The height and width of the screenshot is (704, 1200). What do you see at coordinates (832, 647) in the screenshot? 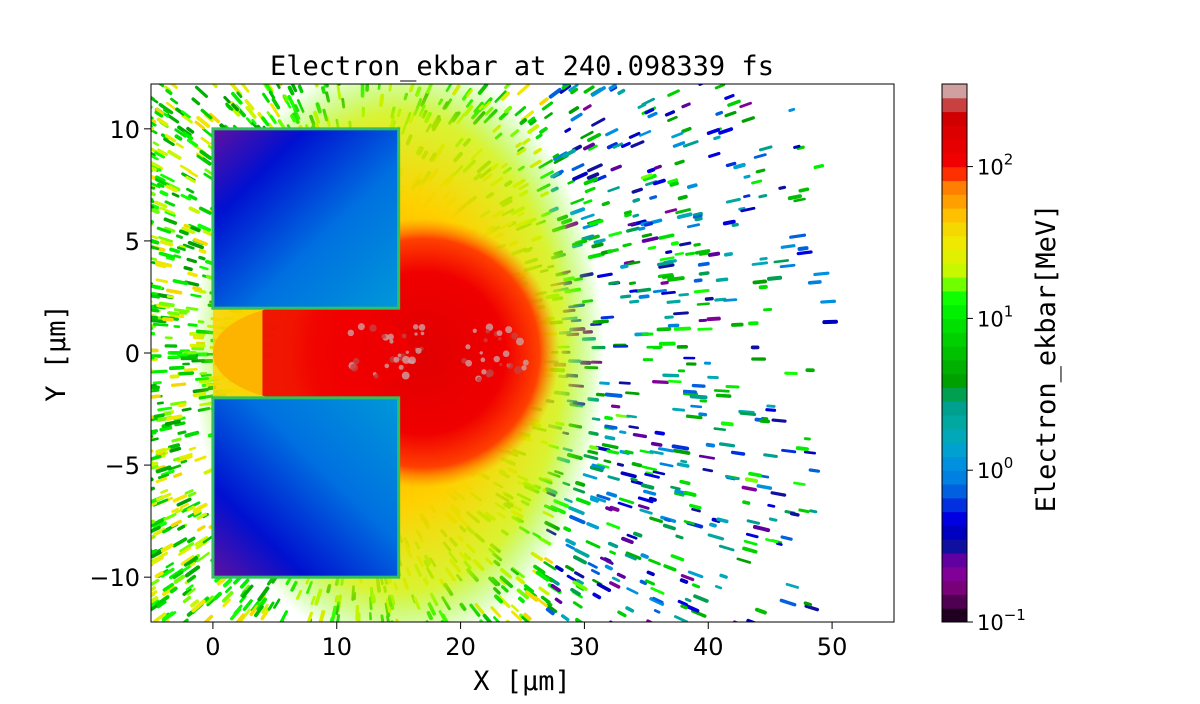
I see `x-tick-label: 50` at bounding box center [832, 647].